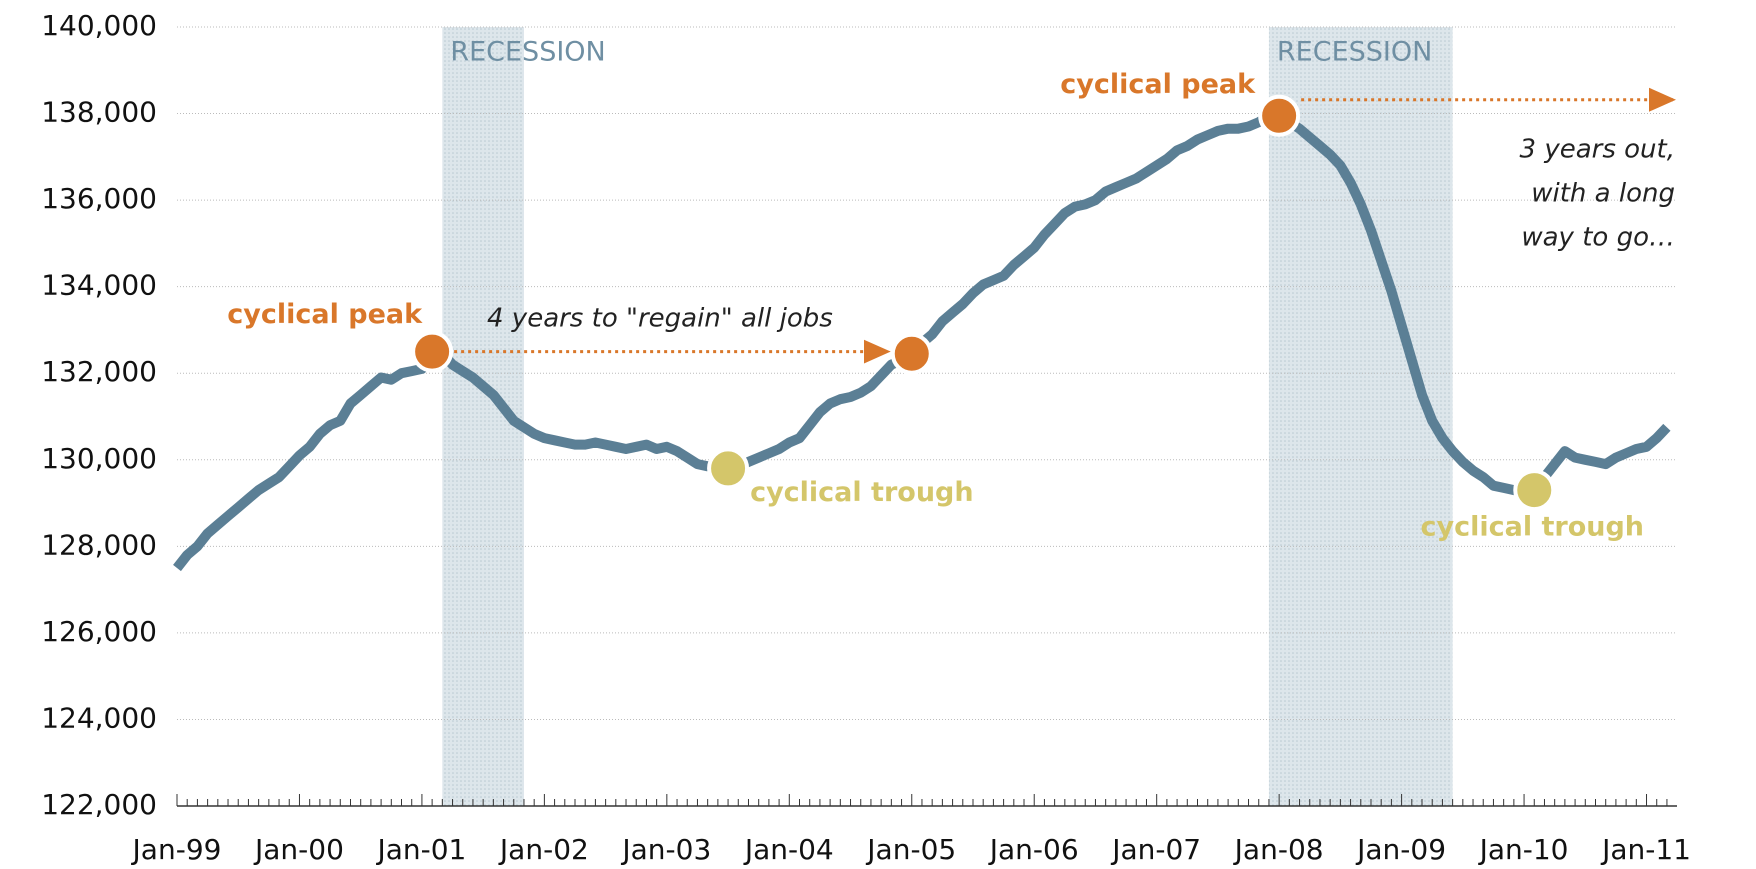 The width and height of the screenshot is (1756, 869). Describe the element at coordinates (1645, 849) in the screenshot. I see `x-tick-label: Jan-11` at that location.